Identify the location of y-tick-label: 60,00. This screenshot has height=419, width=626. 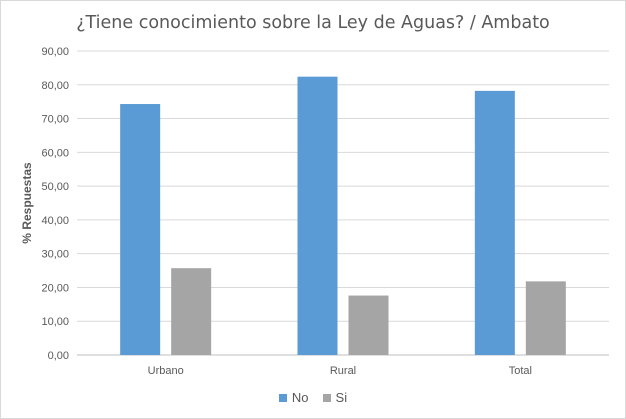
(55, 153).